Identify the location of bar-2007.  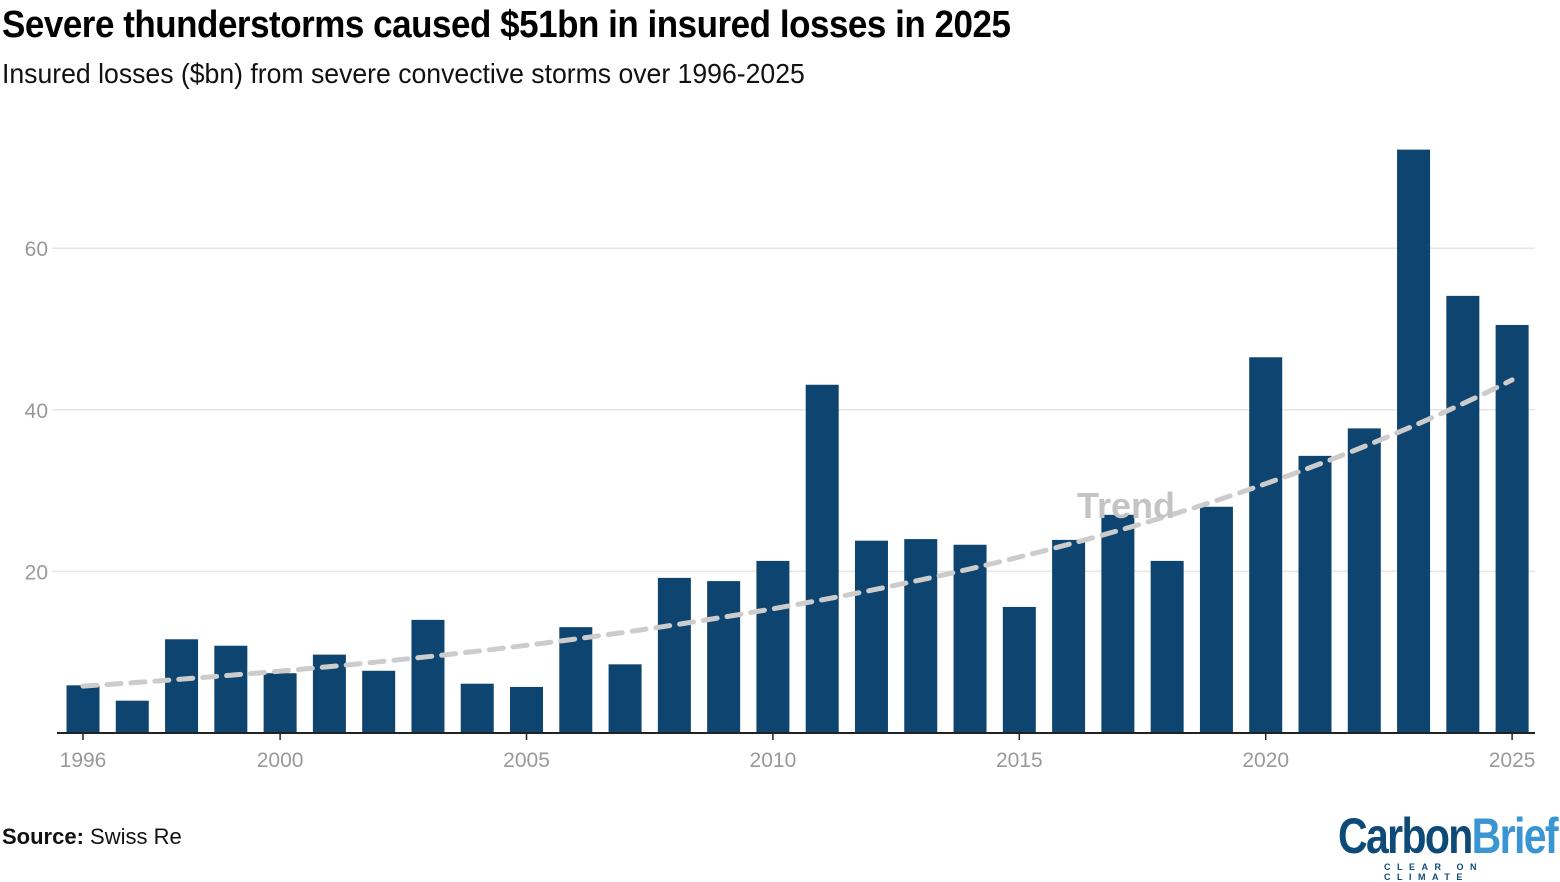
(625, 698).